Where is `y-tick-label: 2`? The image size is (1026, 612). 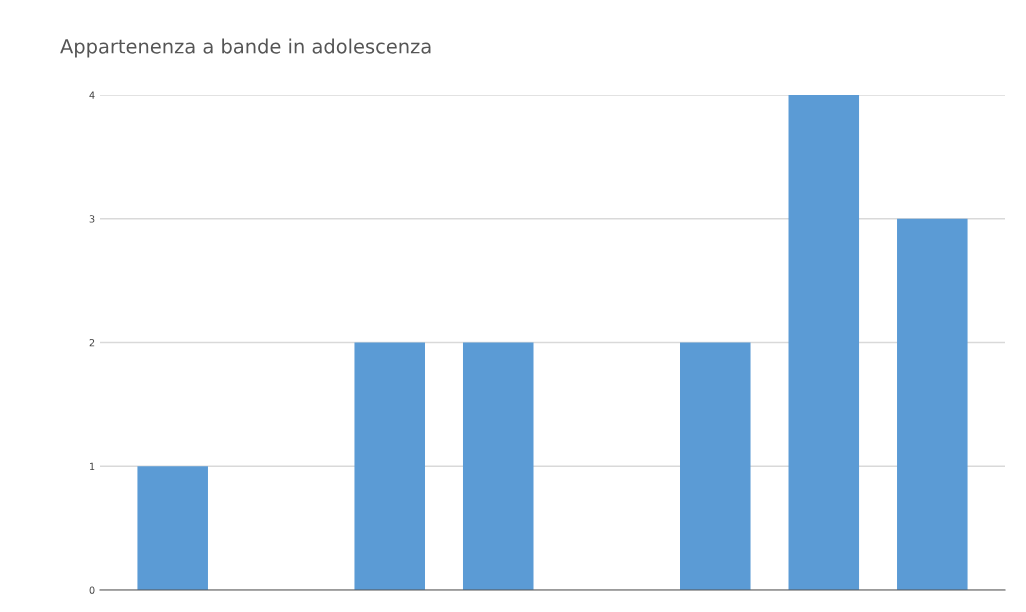
y-tick-label: 2 is located at coordinates (92, 342).